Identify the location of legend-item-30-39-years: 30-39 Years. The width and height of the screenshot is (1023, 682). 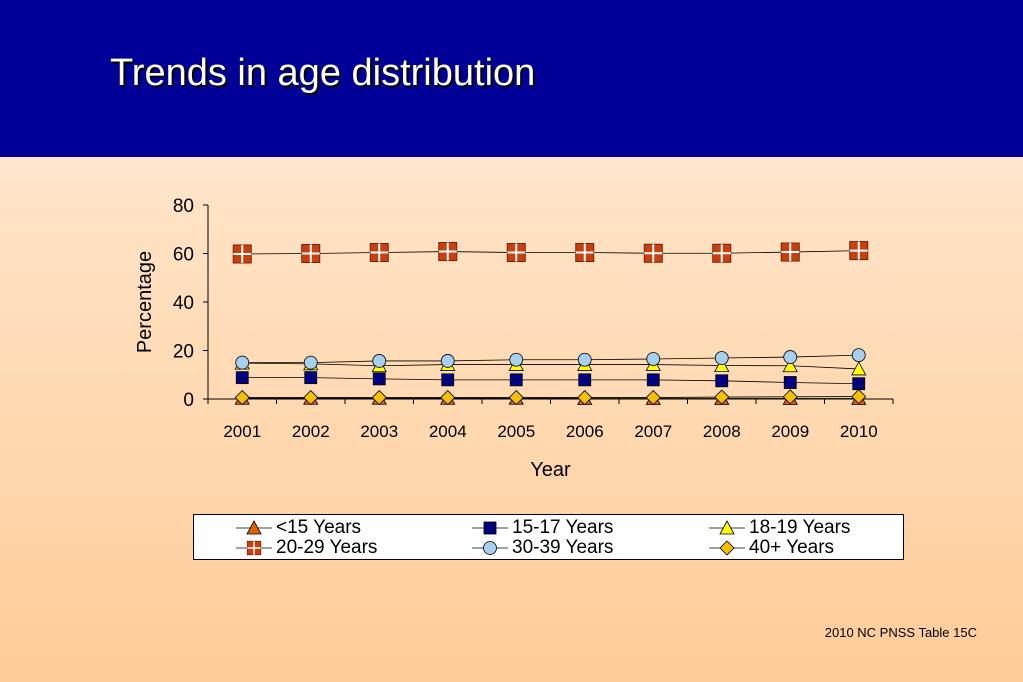
(543, 547).